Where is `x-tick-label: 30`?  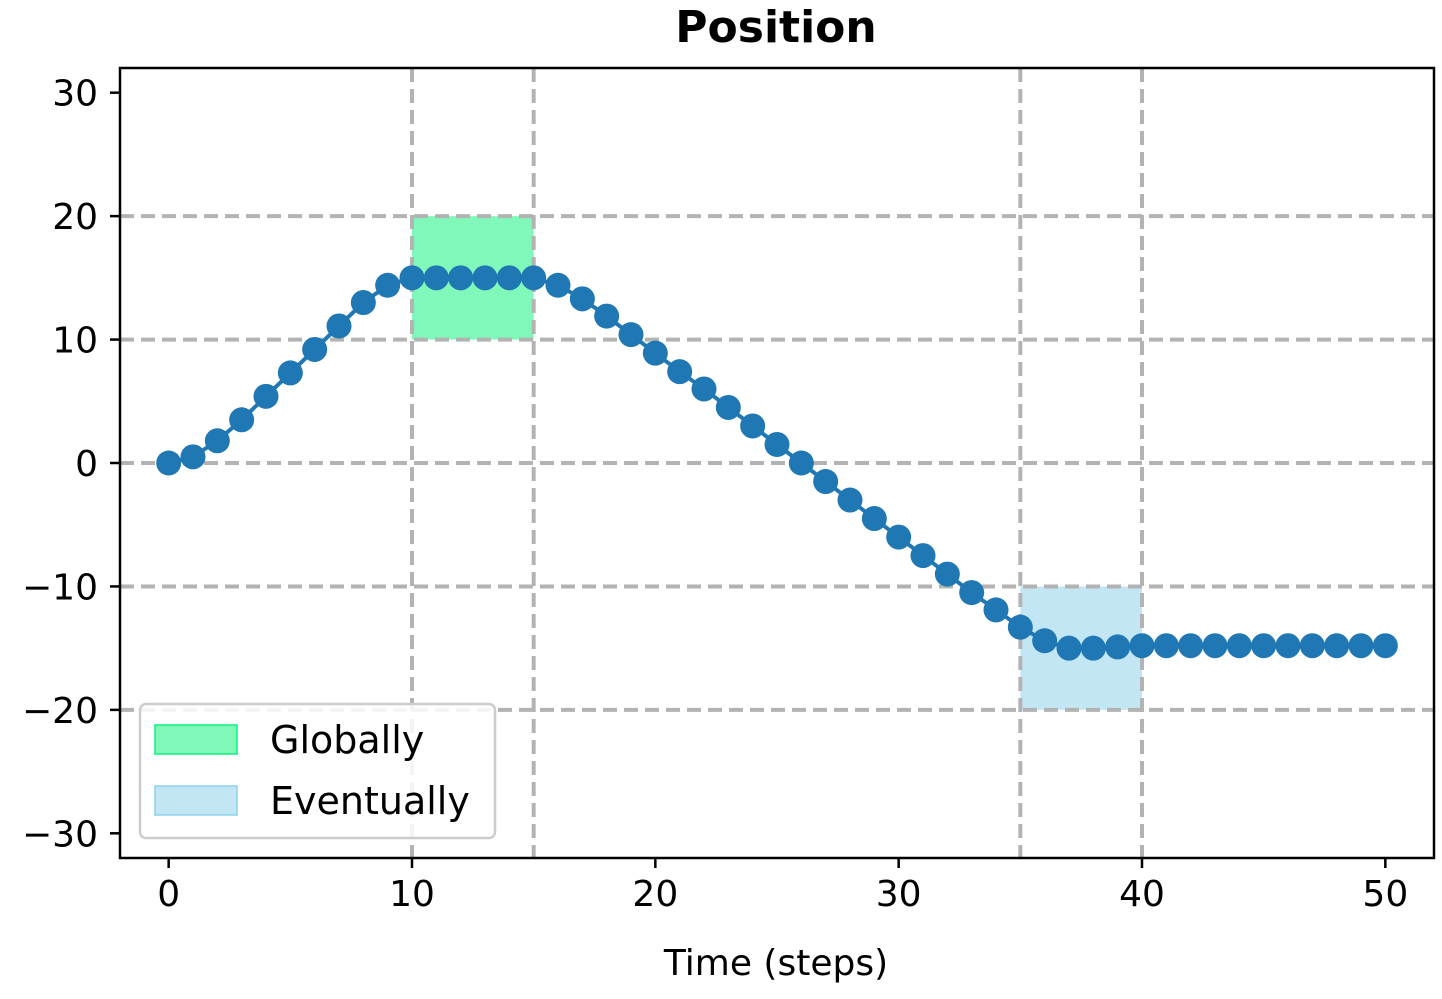
x-tick-label: 30 is located at coordinates (899, 894).